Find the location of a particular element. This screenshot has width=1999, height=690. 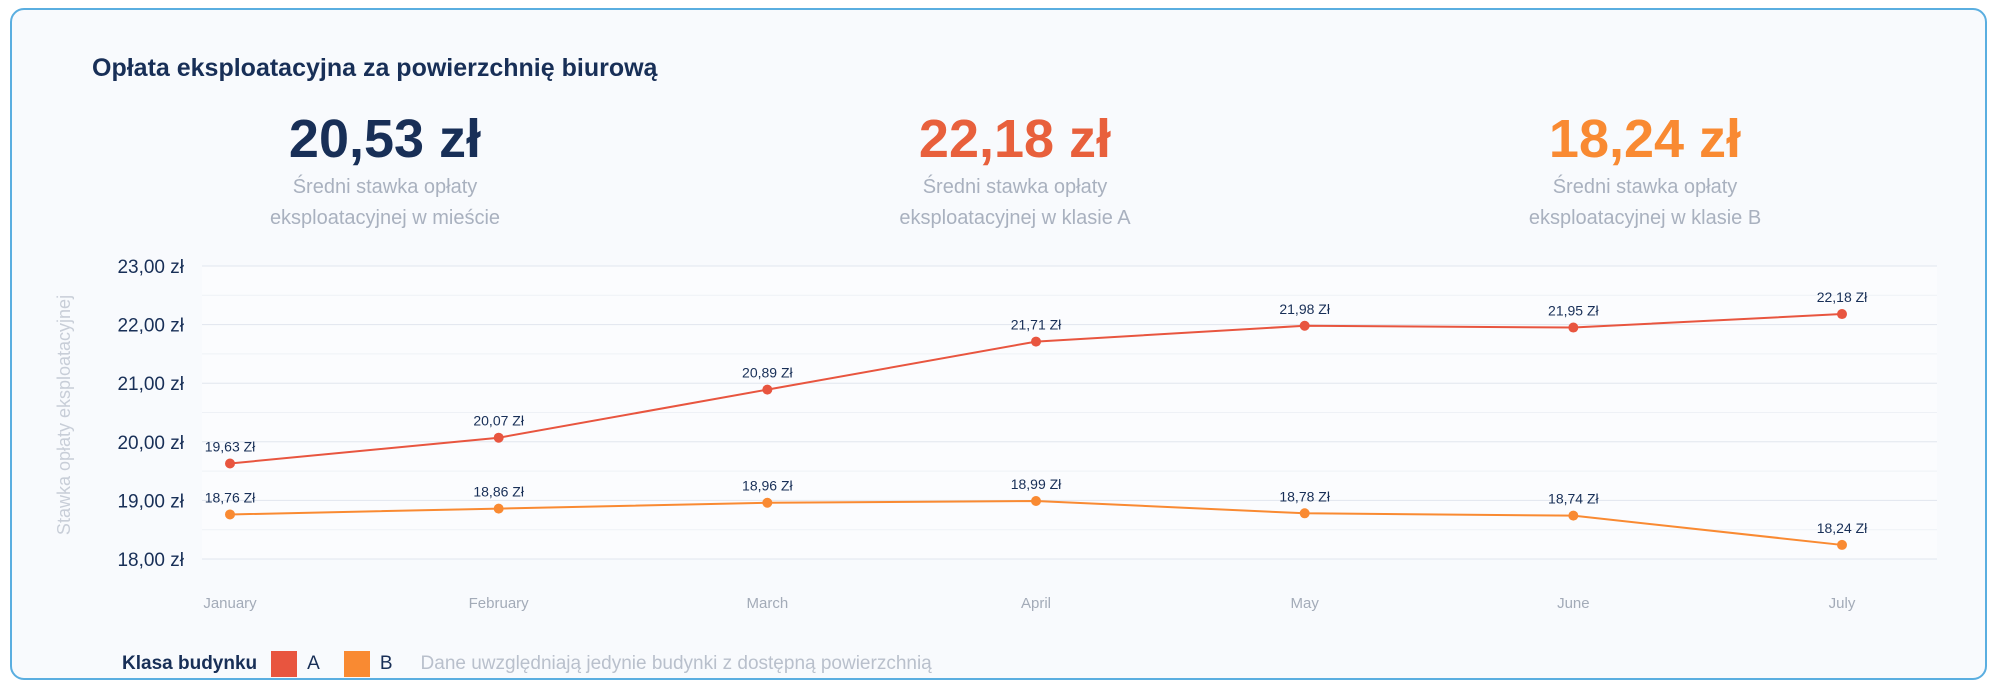

data-label: 18,76 Zł is located at coordinates (230, 497).